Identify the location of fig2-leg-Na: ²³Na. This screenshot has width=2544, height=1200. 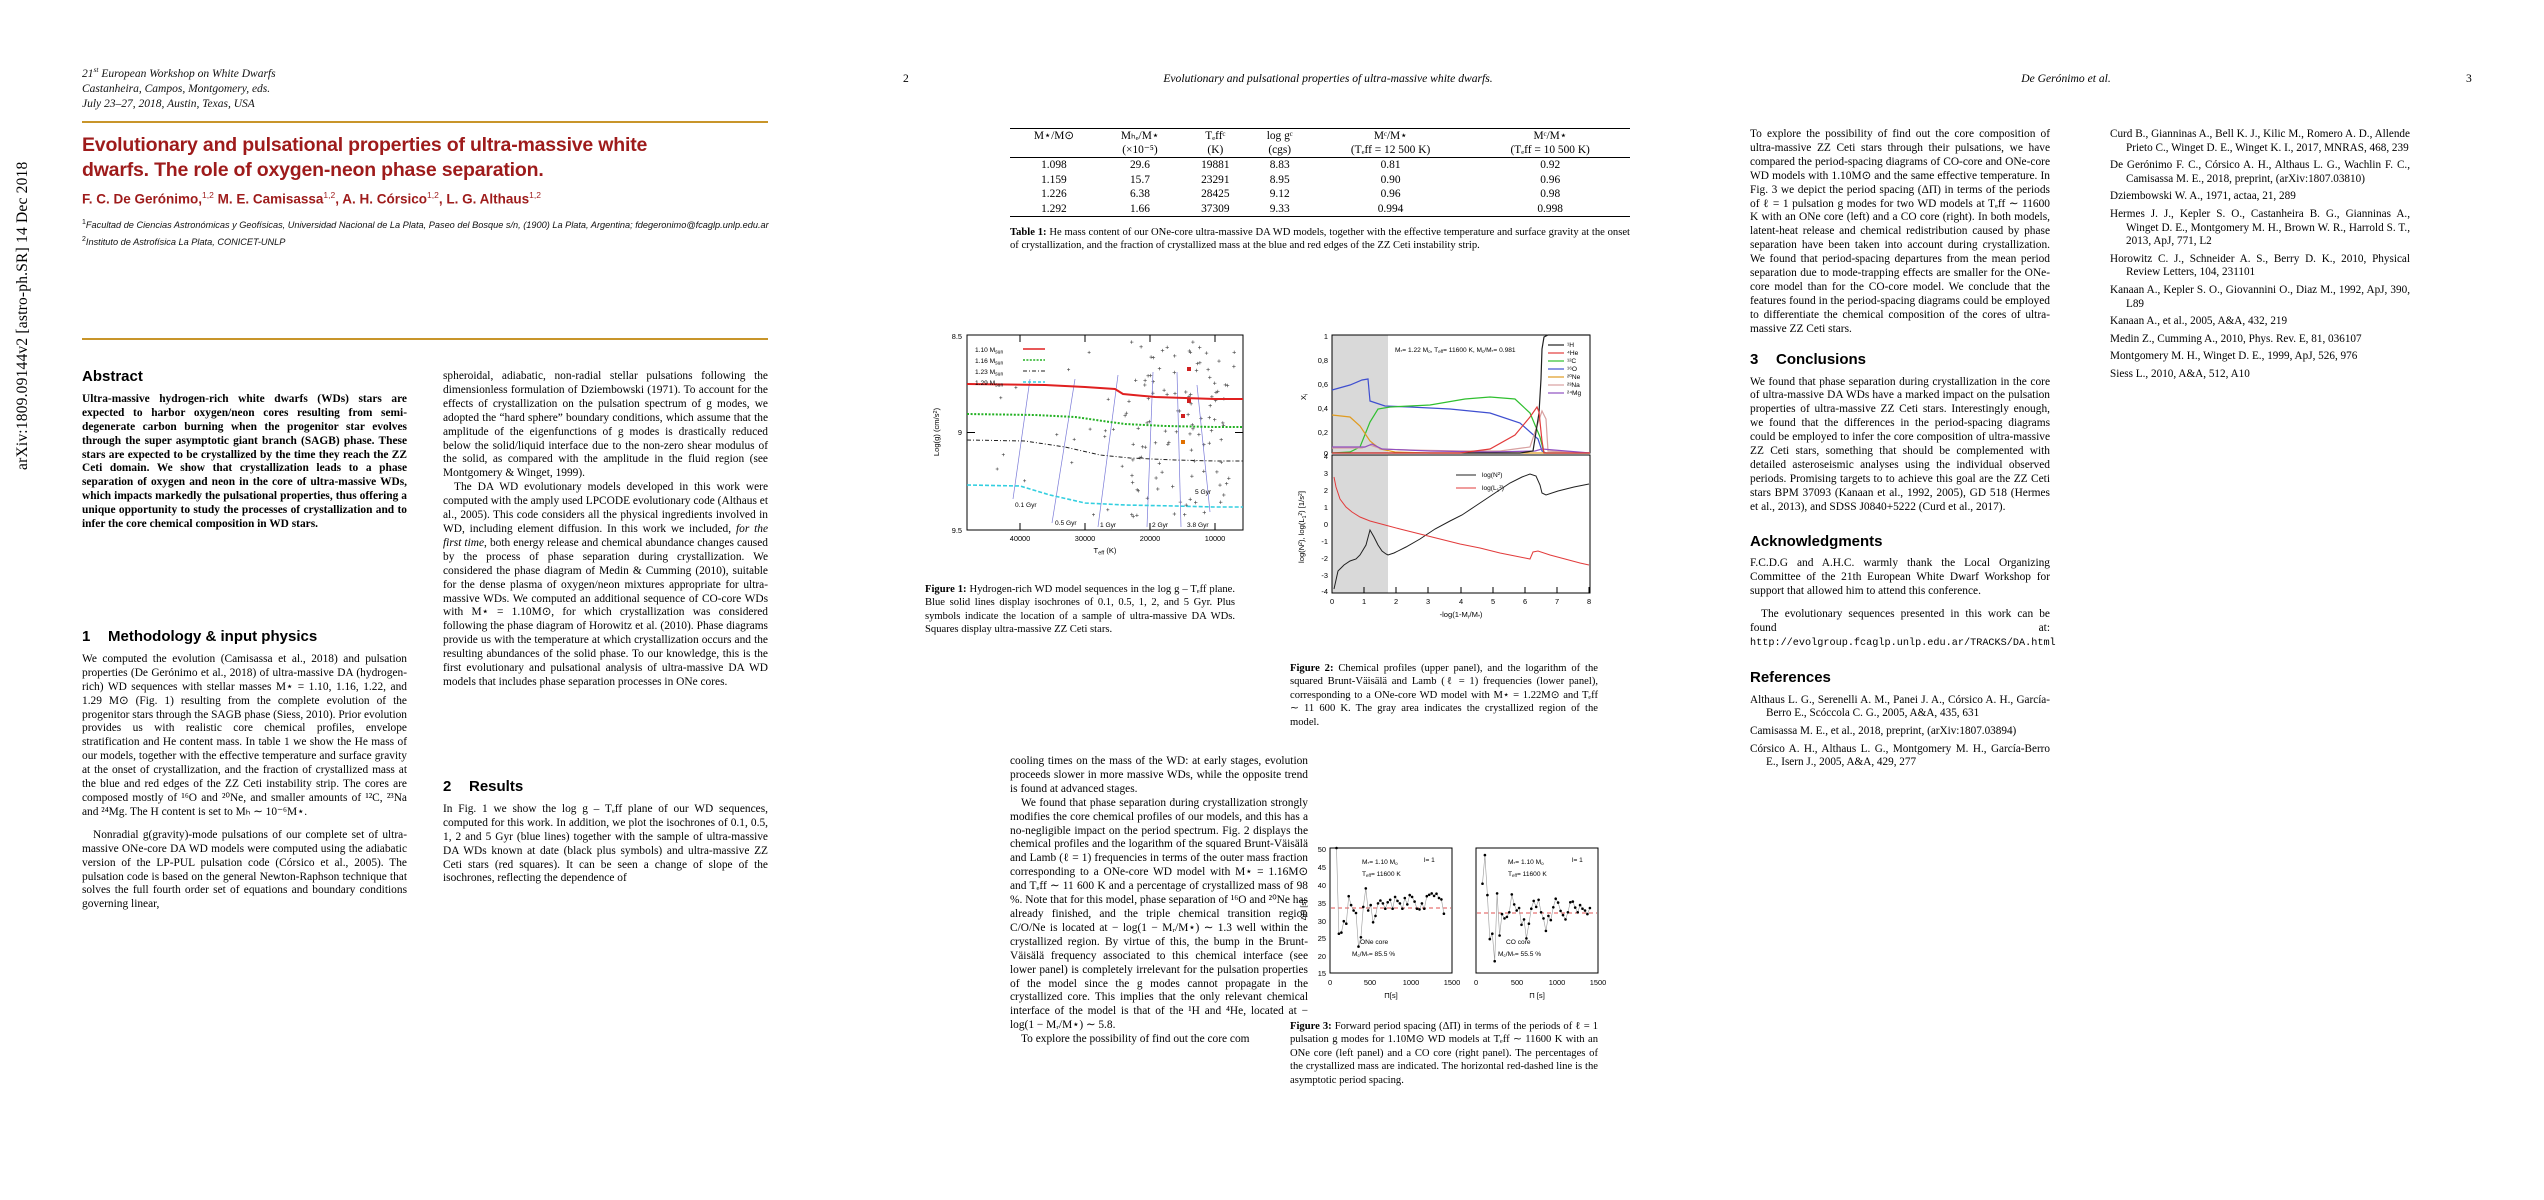
(1573, 385).